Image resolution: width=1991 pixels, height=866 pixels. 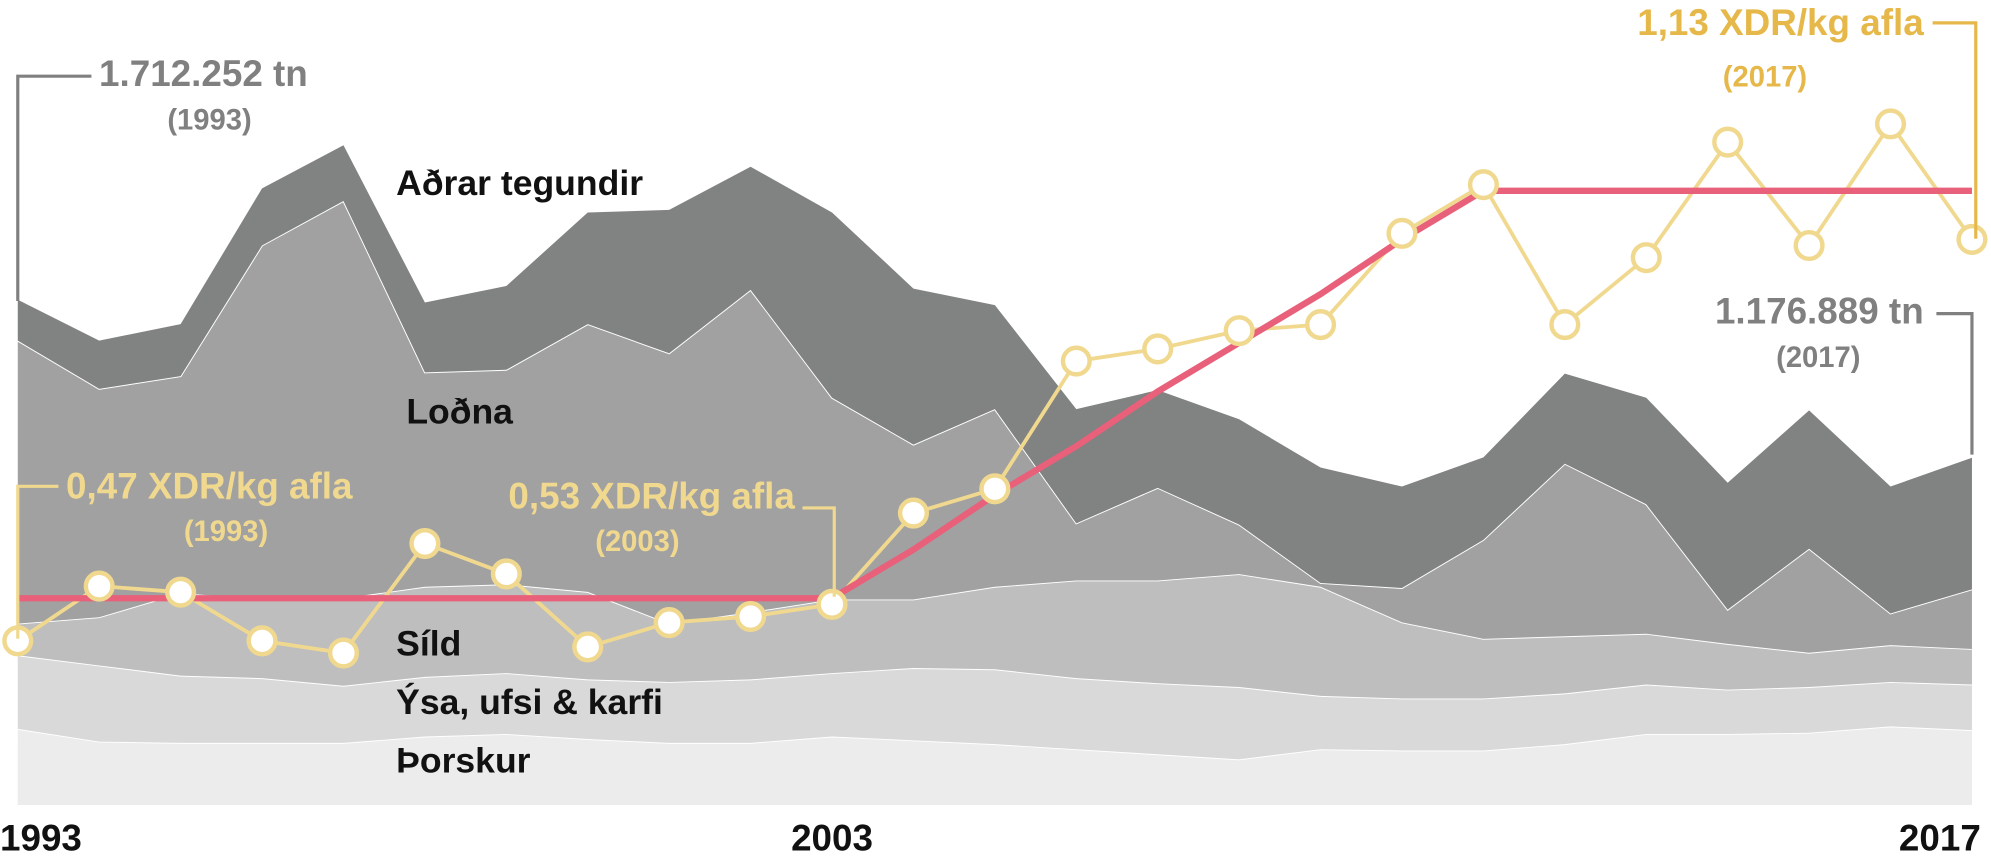 I want to click on x-tick-label: 2017, so click(x=1940, y=837).